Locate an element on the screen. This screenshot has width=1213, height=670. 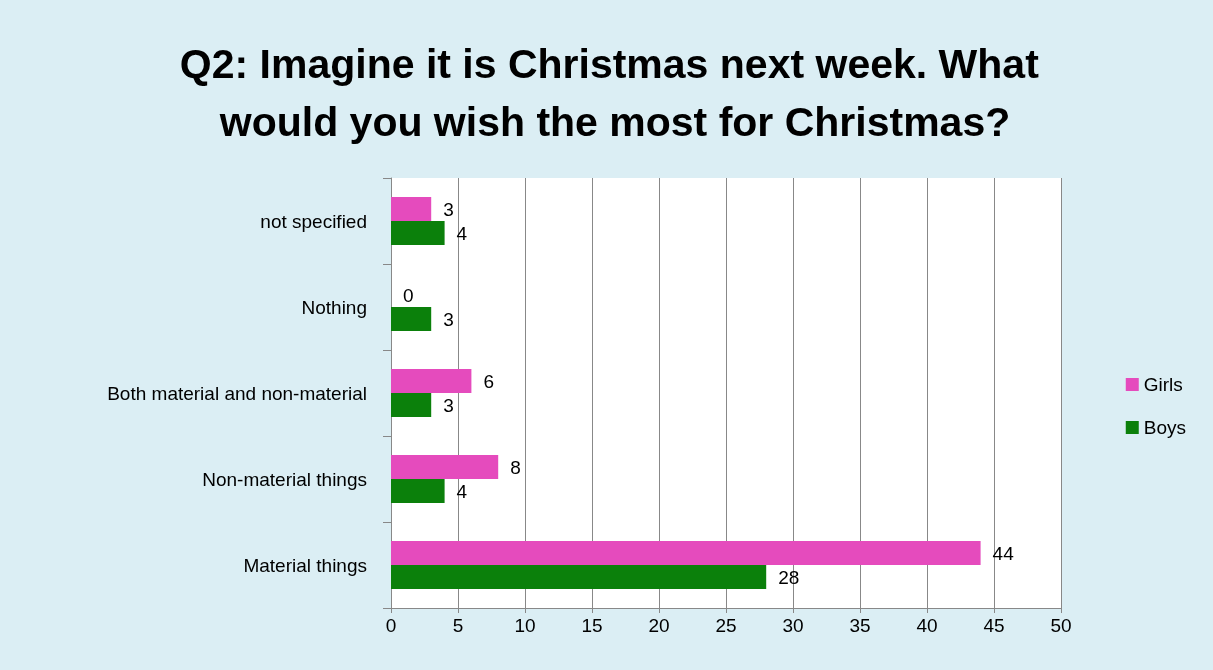
x-tick-label: 20 is located at coordinates (659, 625).